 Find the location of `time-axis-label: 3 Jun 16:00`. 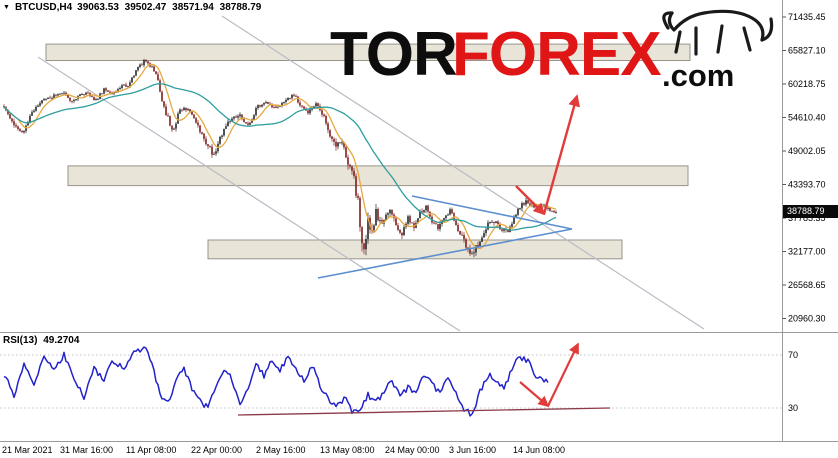

time-axis-label: 3 Jun 16:00 is located at coordinates (472, 450).